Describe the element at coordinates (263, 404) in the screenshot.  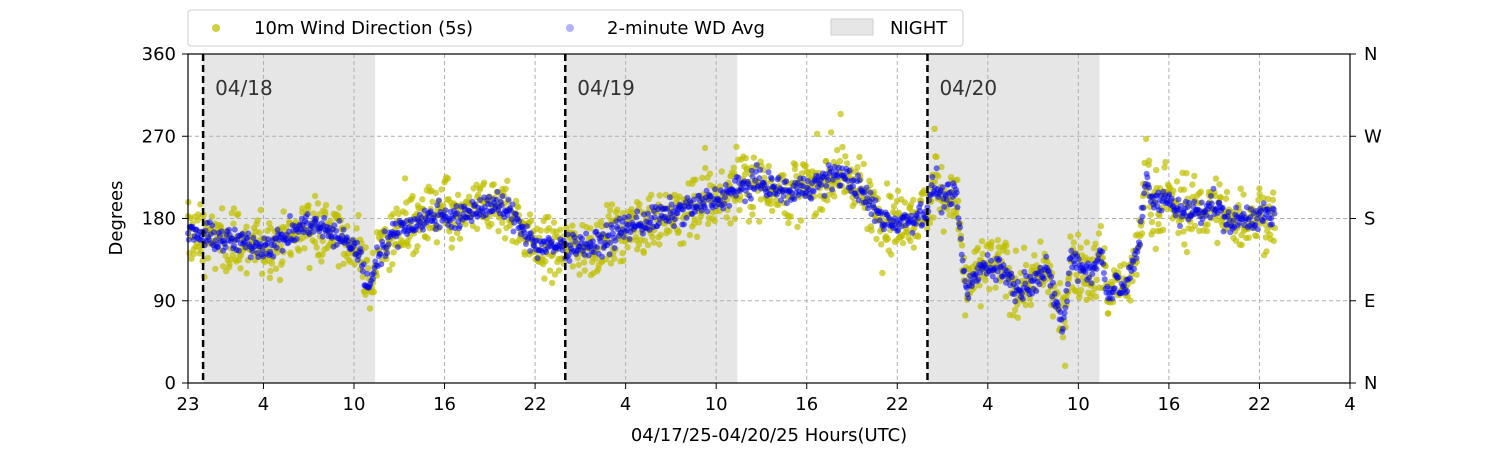
I see `x-tick-label-1: 4` at that location.